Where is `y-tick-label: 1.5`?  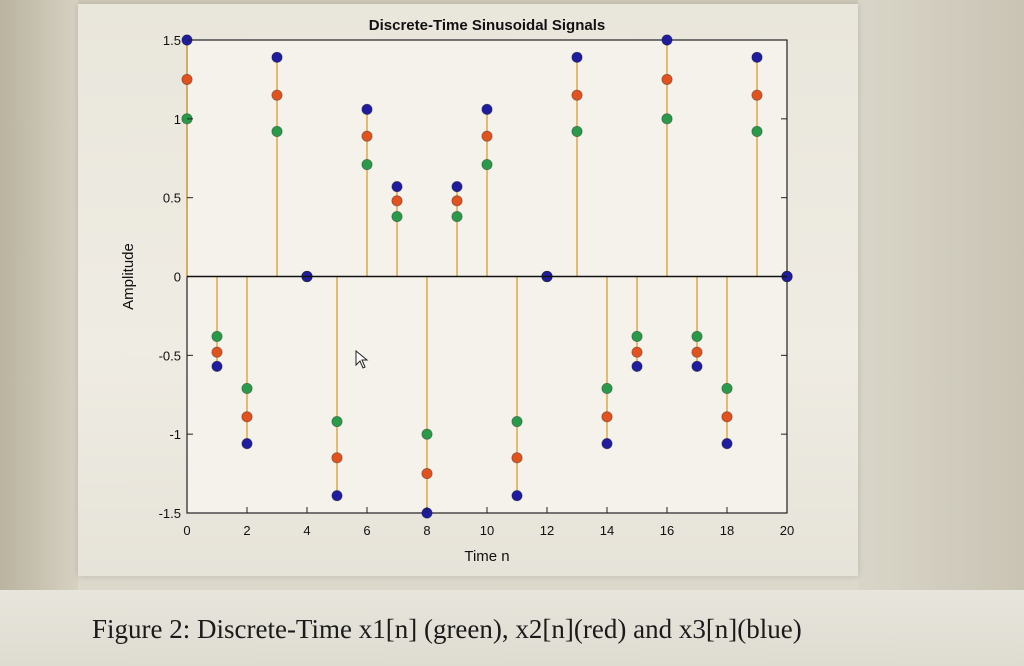
y-tick-label: 1.5 is located at coordinates (172, 40).